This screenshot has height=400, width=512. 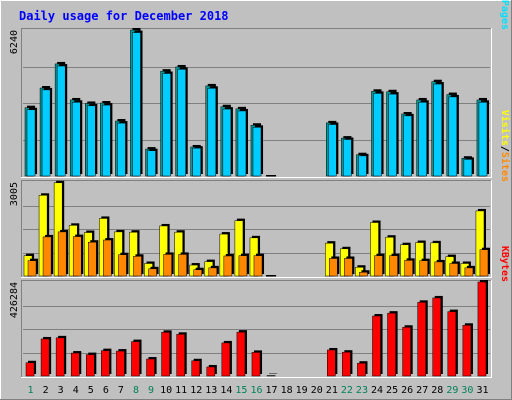 What do you see at coordinates (482, 390) in the screenshot?
I see `x-tick-label: 31` at bounding box center [482, 390].